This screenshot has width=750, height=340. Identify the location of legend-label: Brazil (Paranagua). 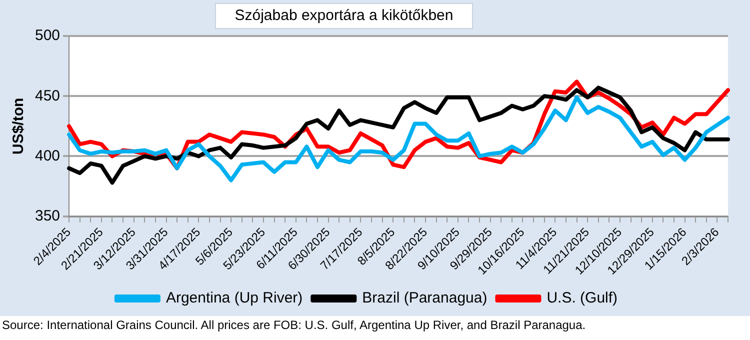
(425, 298).